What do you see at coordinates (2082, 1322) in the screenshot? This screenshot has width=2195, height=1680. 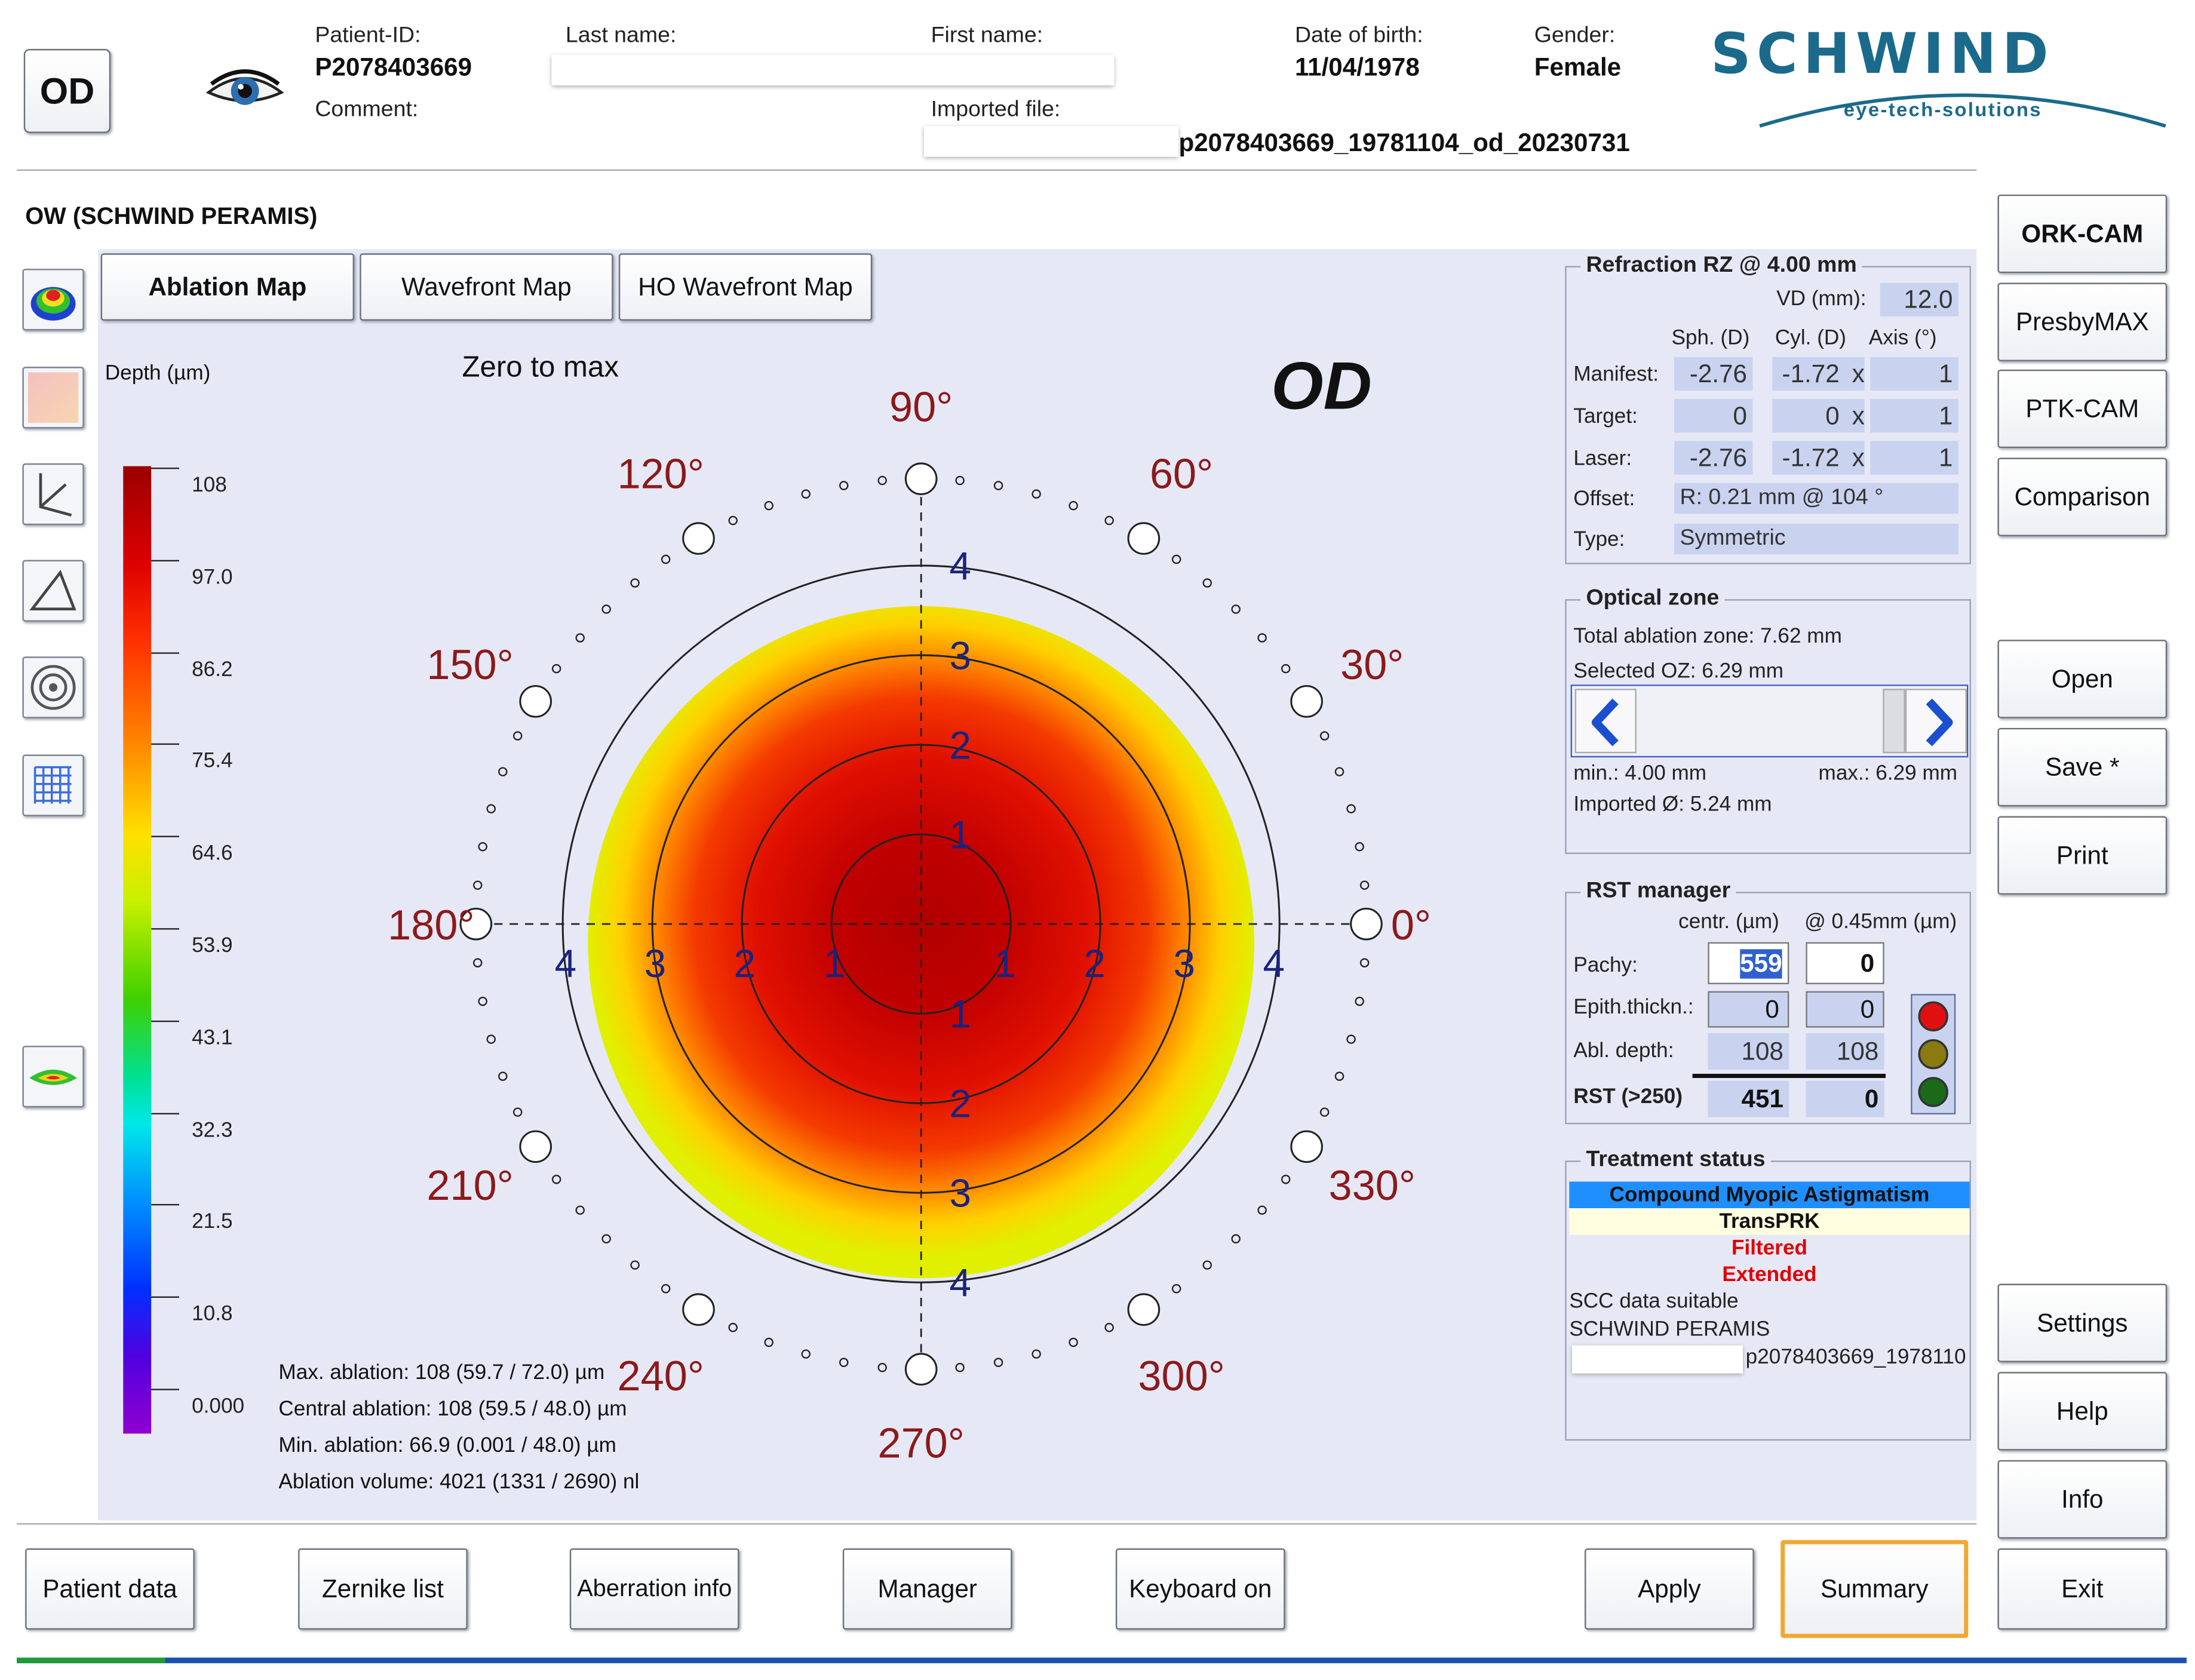 I see `settings-button: Settings` at bounding box center [2082, 1322].